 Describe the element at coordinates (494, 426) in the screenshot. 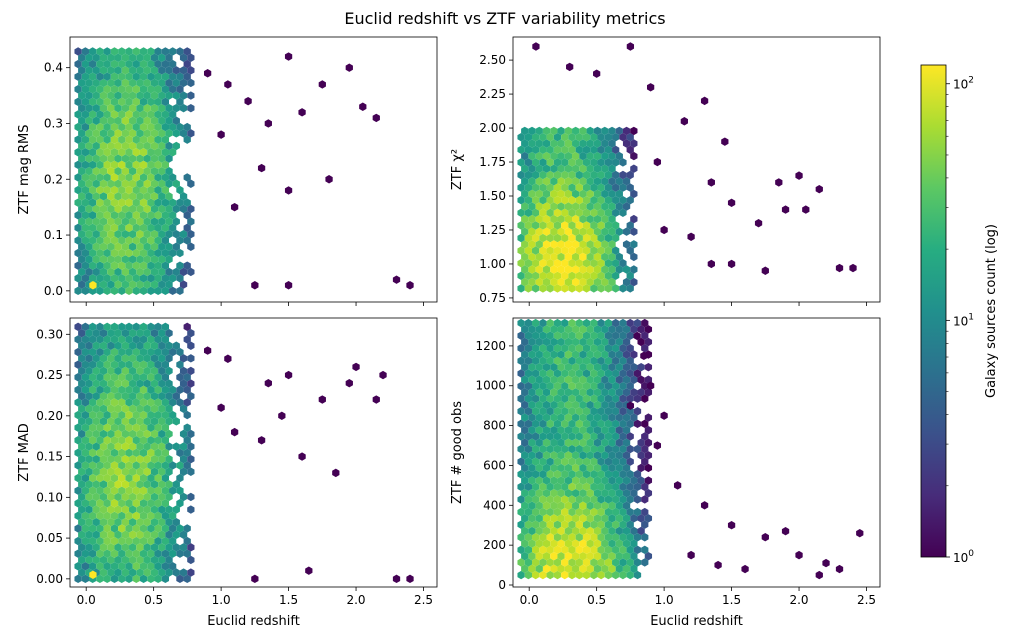

I see `y-tick-label: 800` at that location.